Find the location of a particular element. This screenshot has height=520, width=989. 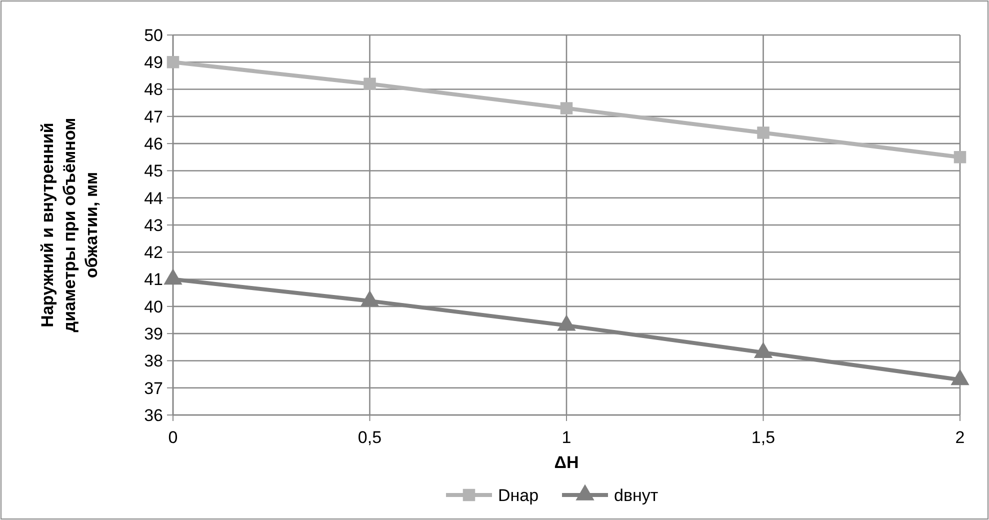

x-tick-label: 0 is located at coordinates (173, 437).